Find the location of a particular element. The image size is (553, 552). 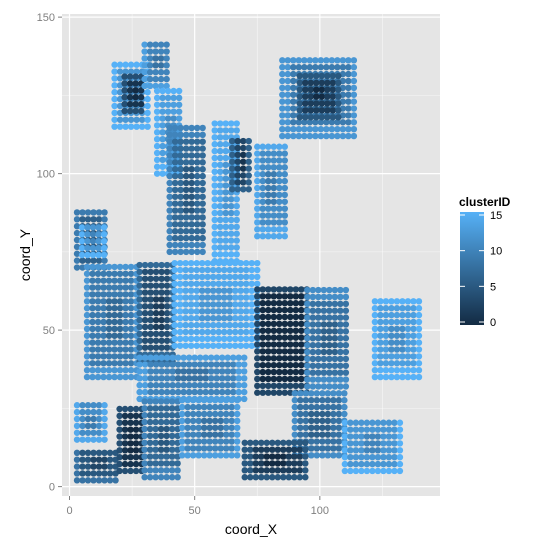

legend-tick-label: 10 is located at coordinates (496, 252).